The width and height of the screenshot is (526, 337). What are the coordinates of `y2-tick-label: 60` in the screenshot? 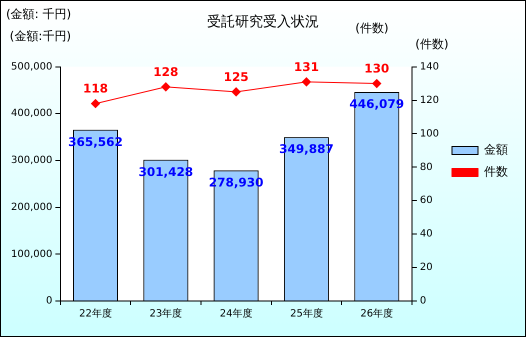 It's located at (426, 200).